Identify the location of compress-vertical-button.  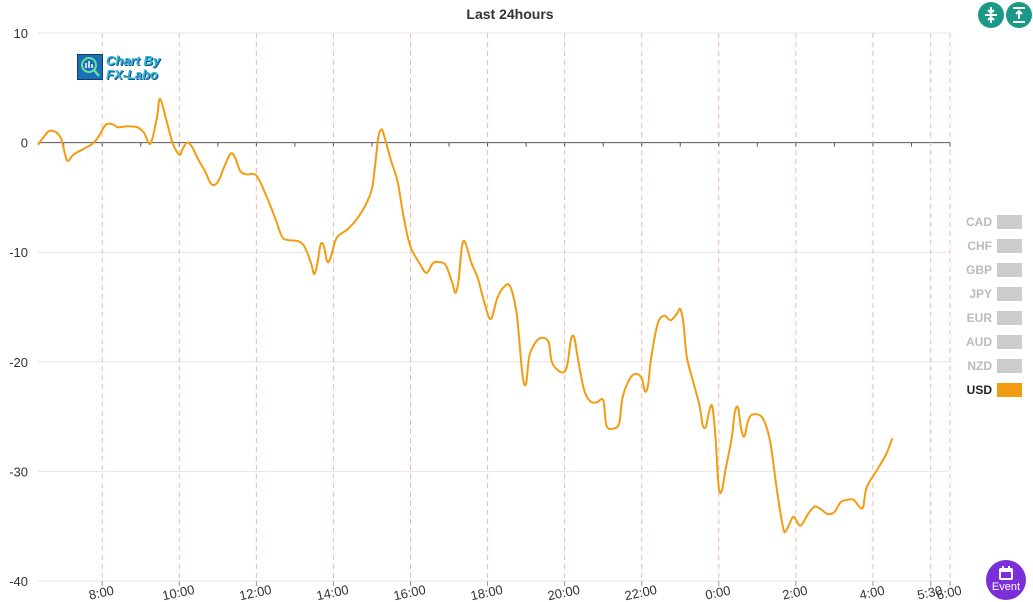
(991, 15).